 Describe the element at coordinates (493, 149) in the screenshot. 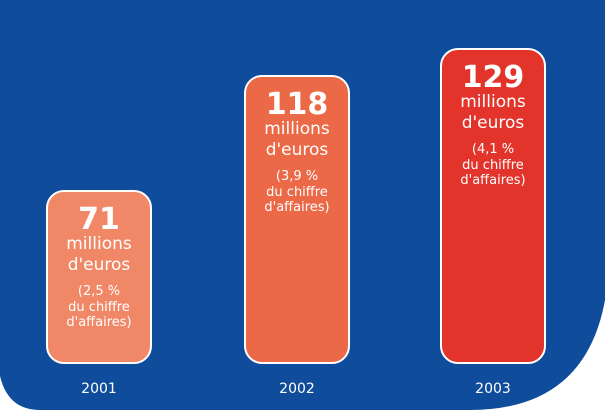

I see `bar-note: (4,1 %` at that location.